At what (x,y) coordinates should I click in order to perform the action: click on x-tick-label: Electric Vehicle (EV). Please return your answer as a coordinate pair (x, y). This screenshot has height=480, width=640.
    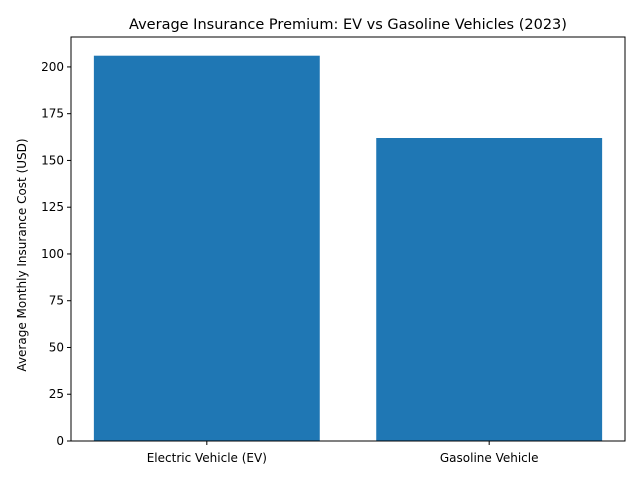
    Looking at the image, I should click on (207, 458).